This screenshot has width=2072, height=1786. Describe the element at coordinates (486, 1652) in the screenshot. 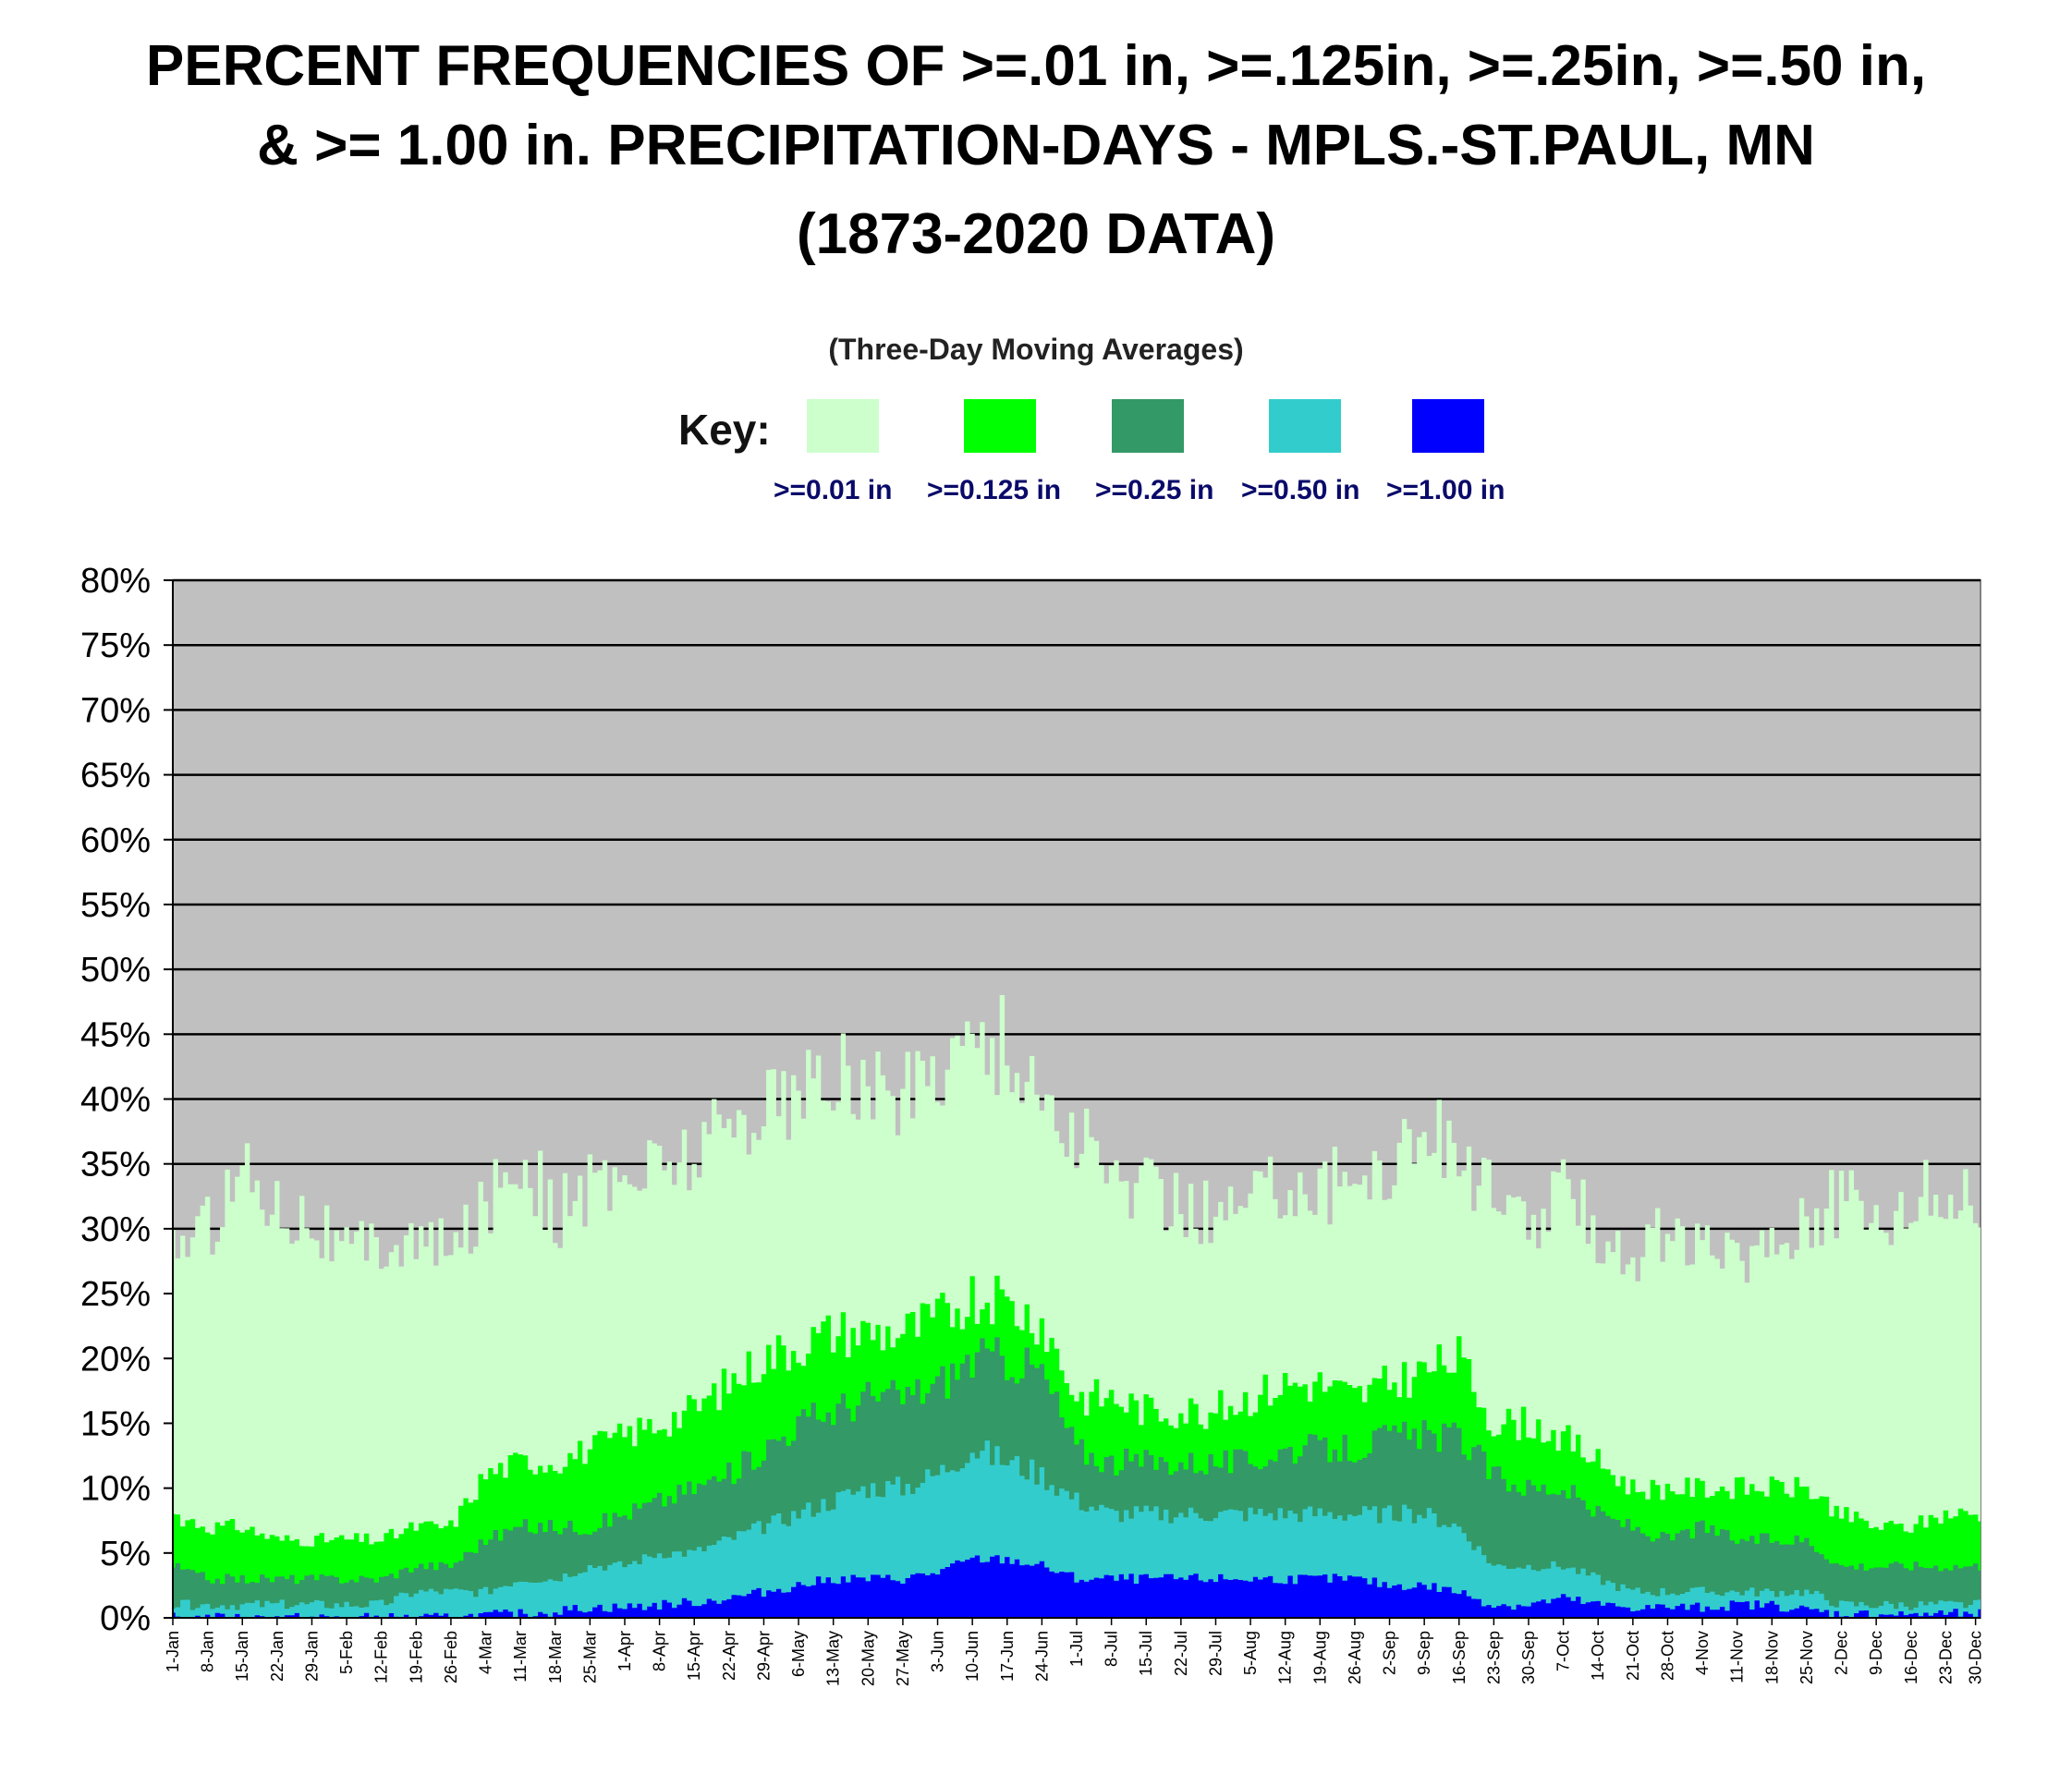

I see `x-tick-label: 4-Mar` at that location.